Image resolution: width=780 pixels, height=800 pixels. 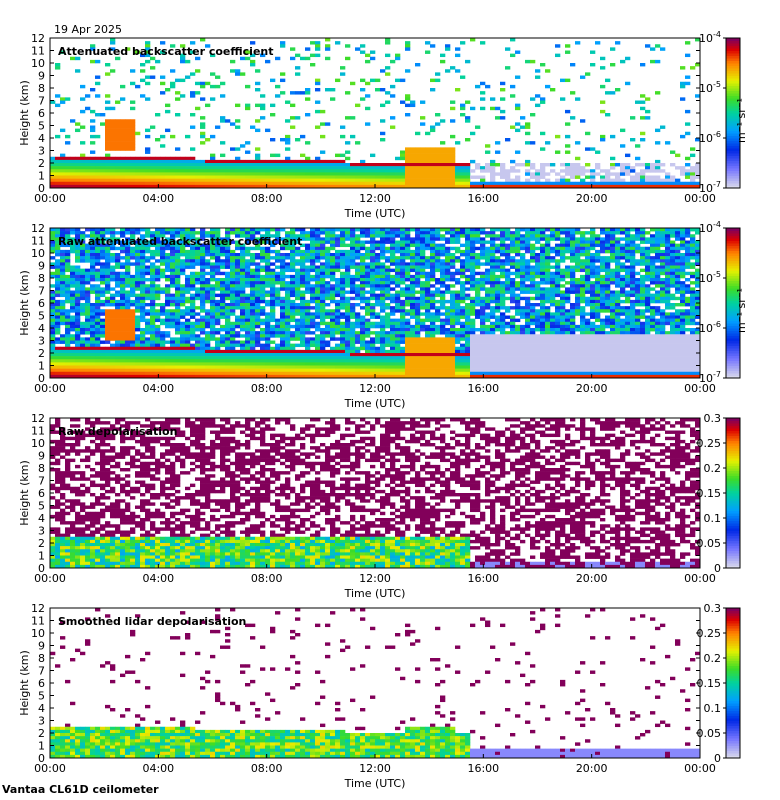 I want to click on y-tick-label: 6, so click(x=41, y=113).